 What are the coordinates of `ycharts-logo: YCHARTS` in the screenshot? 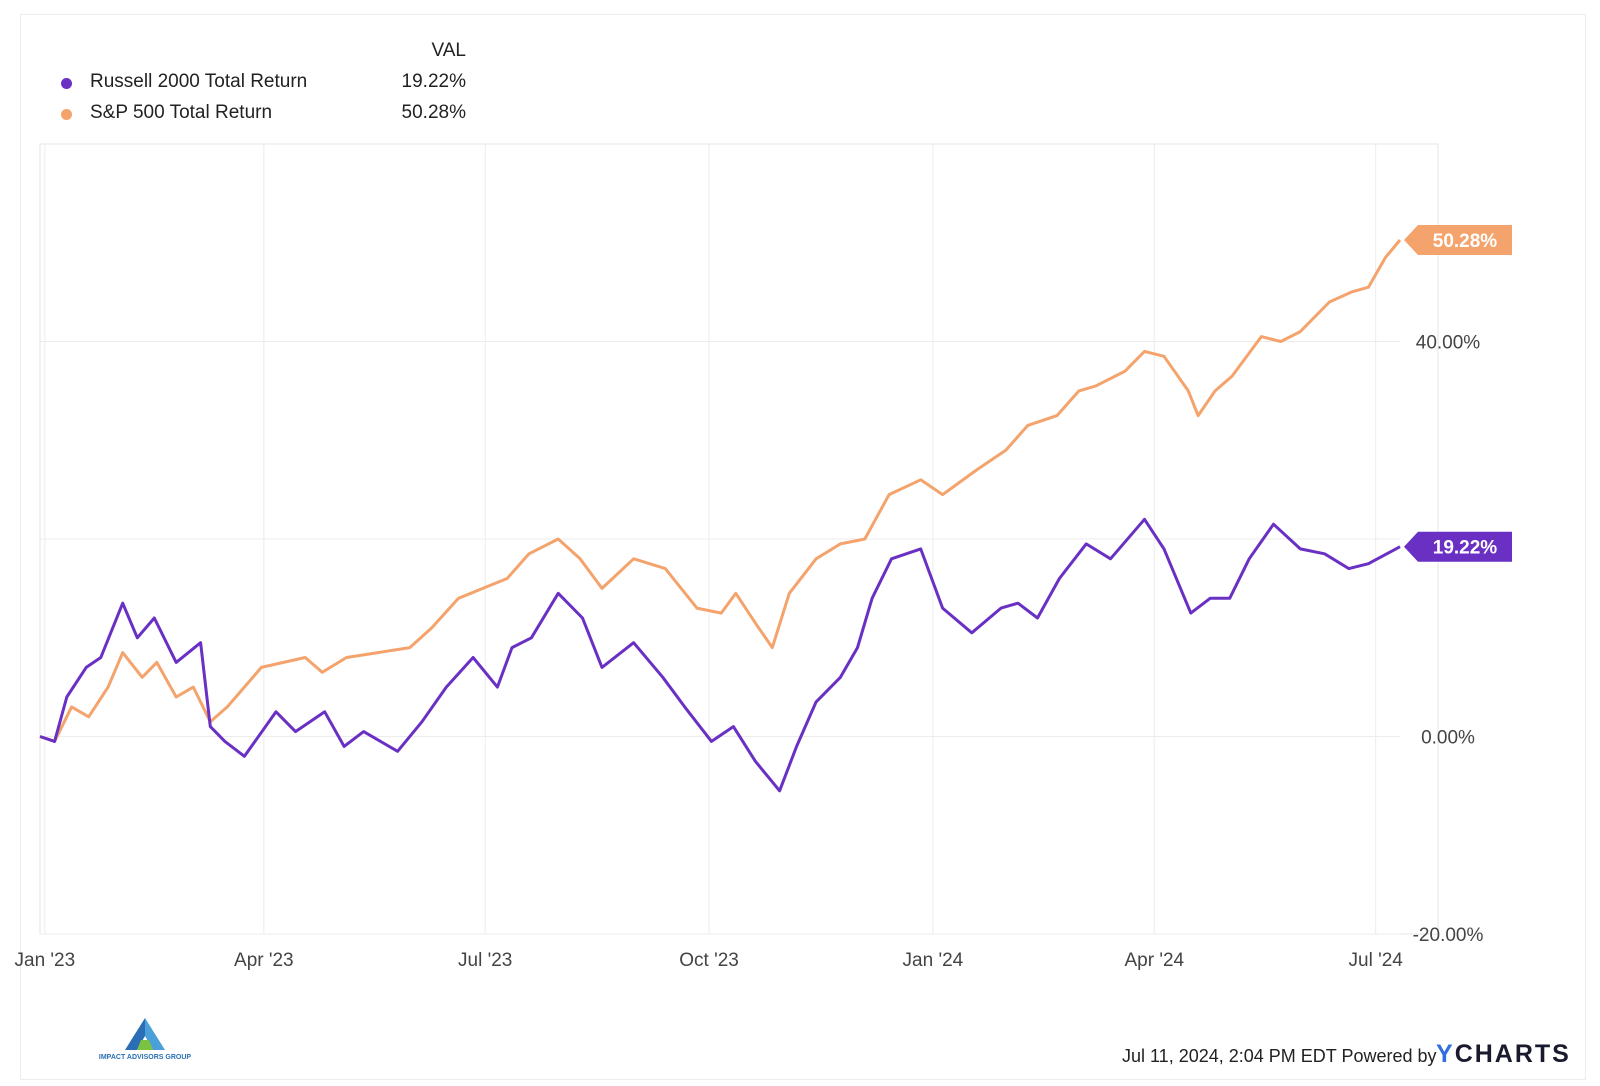 It's located at (1503, 1054).